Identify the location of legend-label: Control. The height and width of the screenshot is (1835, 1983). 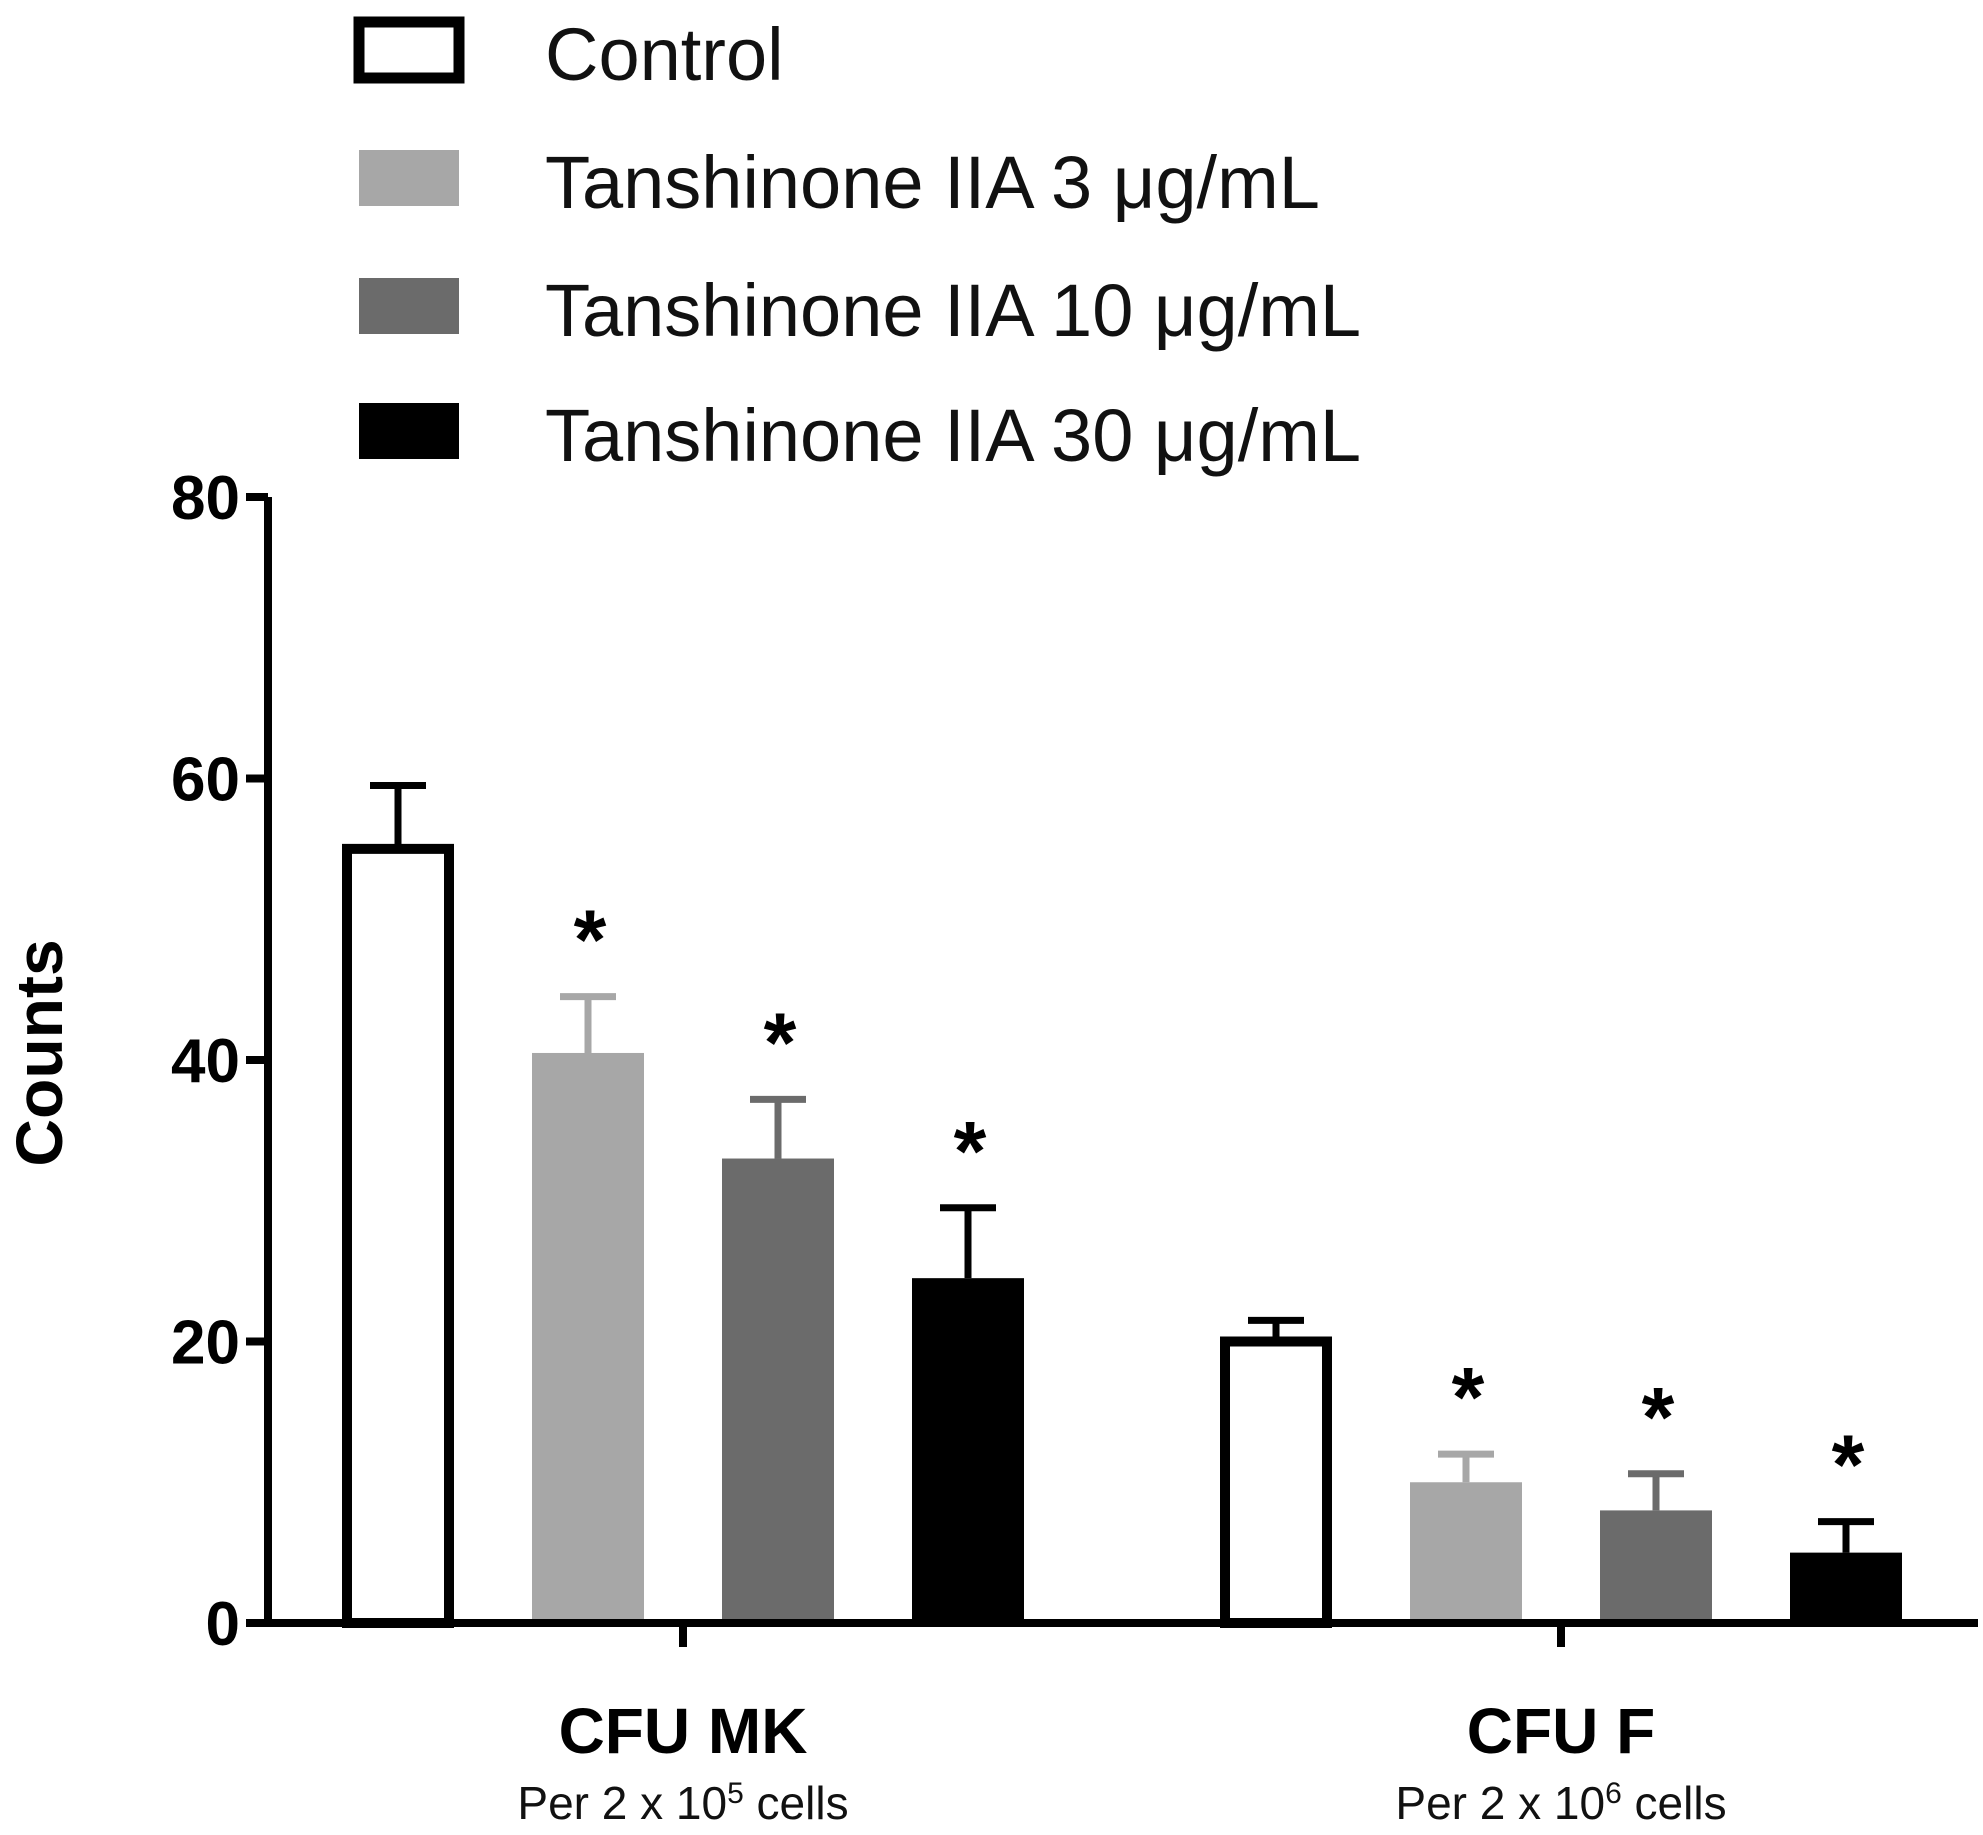
(664, 54).